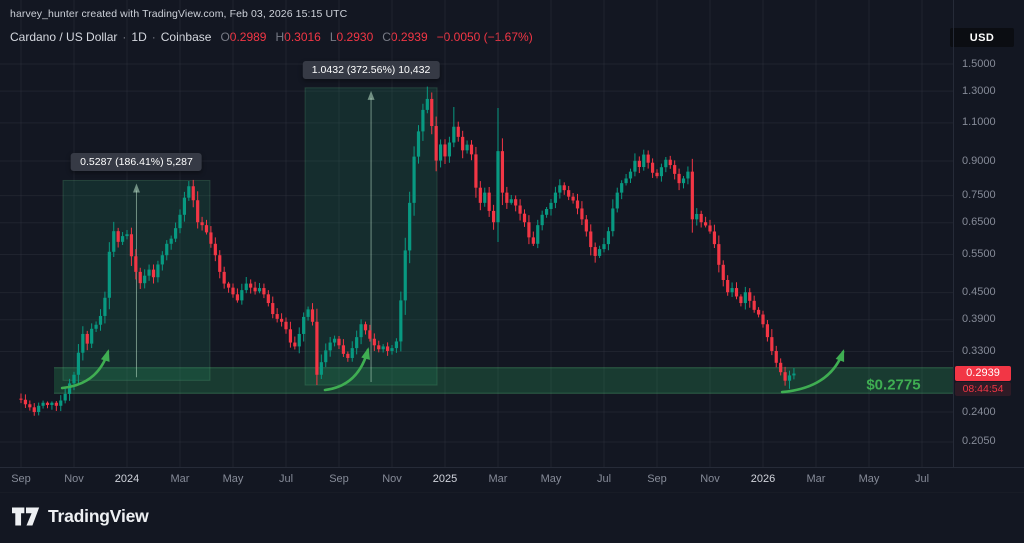  What do you see at coordinates (98, 515) in the screenshot?
I see `tradingview-logo-text: TradingView` at bounding box center [98, 515].